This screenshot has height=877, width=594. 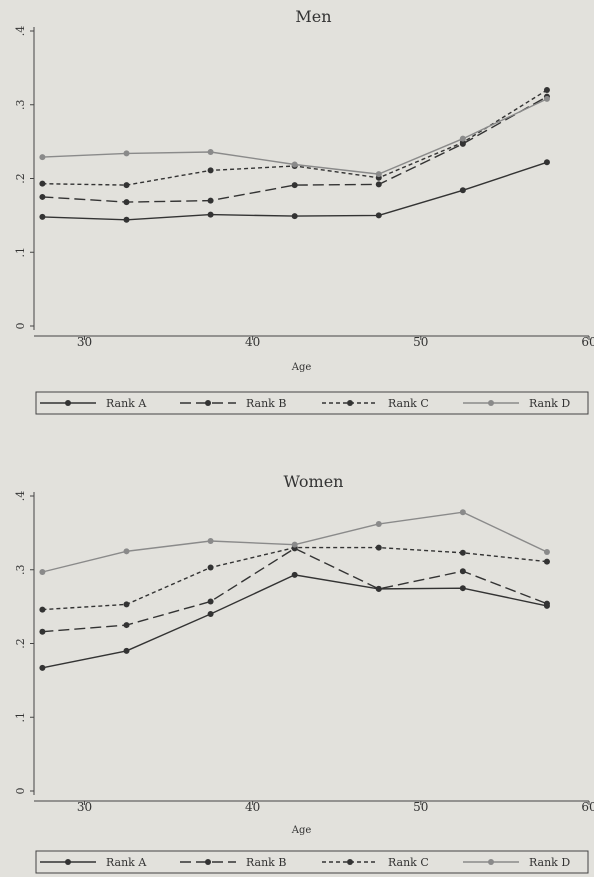 I want to click on series-rank-b, so click(x=294, y=149).